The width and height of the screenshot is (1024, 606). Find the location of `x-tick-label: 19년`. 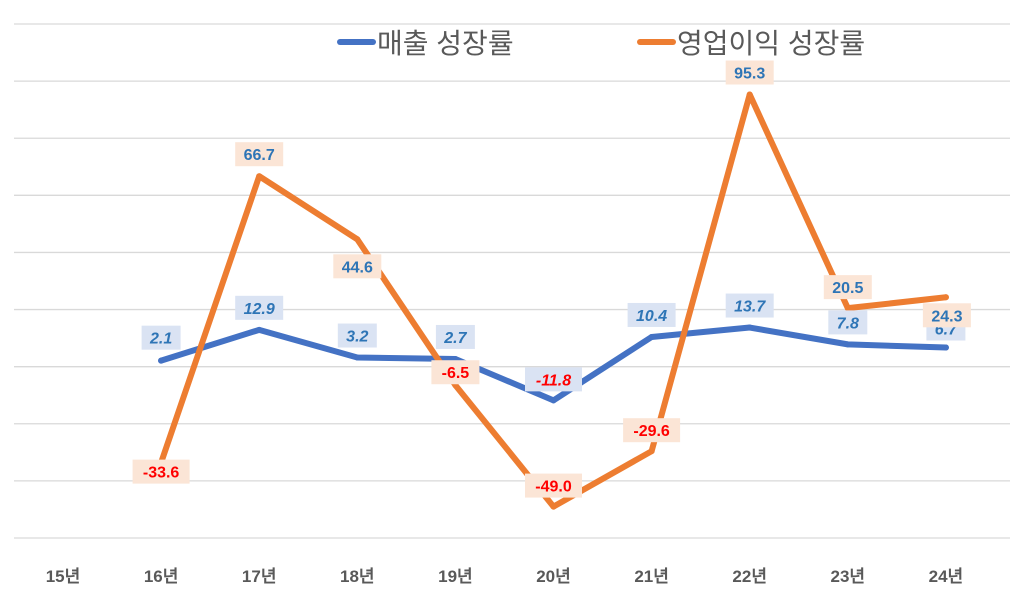

x-tick-label: 19년 is located at coordinates (455, 576).